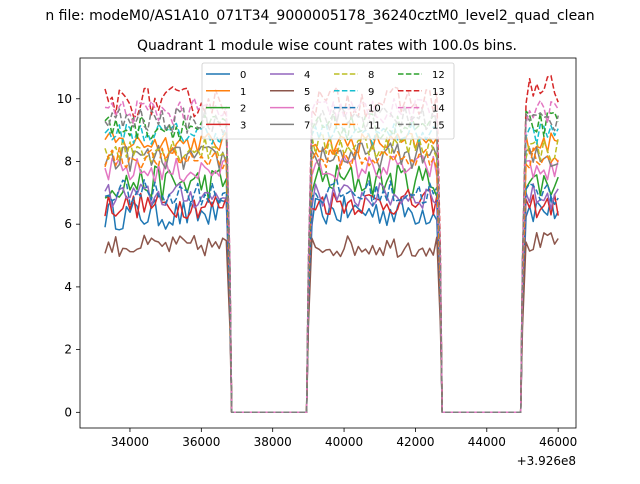 This screenshot has width=640, height=484. What do you see at coordinates (130, 442) in the screenshot?
I see `x-tick-label-34000: 34000` at bounding box center [130, 442].